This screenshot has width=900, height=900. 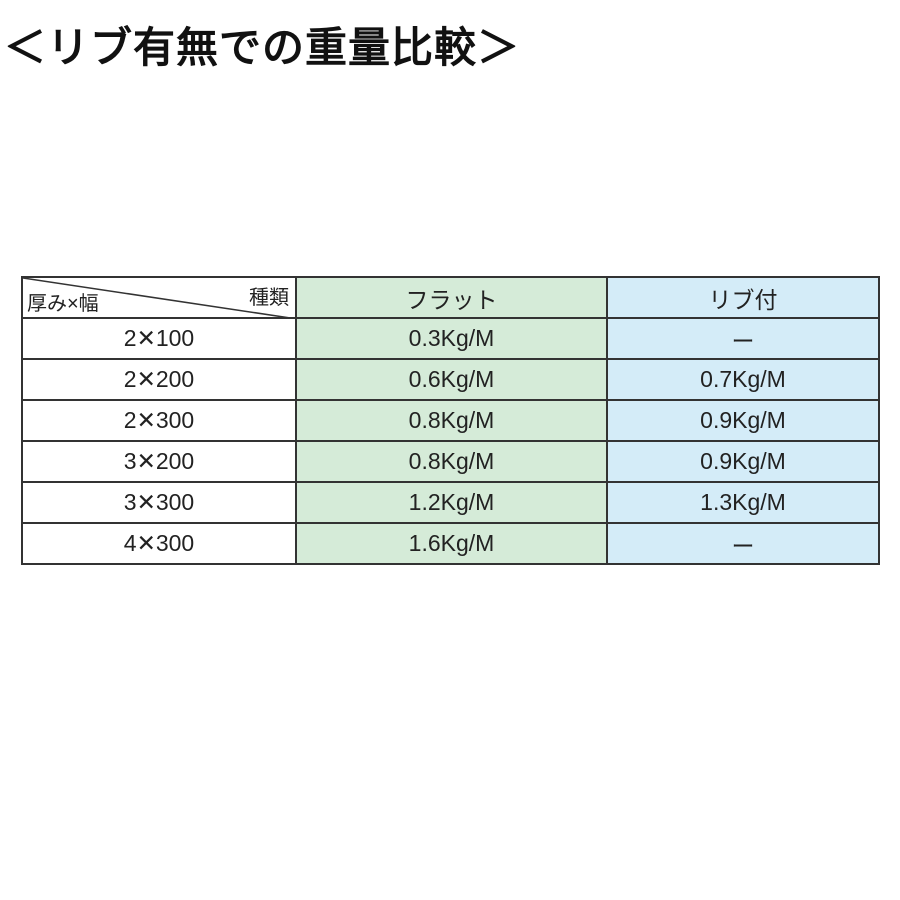 I want to click on table-row: 3✕200 0.8Kg/M 0.9Kg/M, so click(x=450, y=461).